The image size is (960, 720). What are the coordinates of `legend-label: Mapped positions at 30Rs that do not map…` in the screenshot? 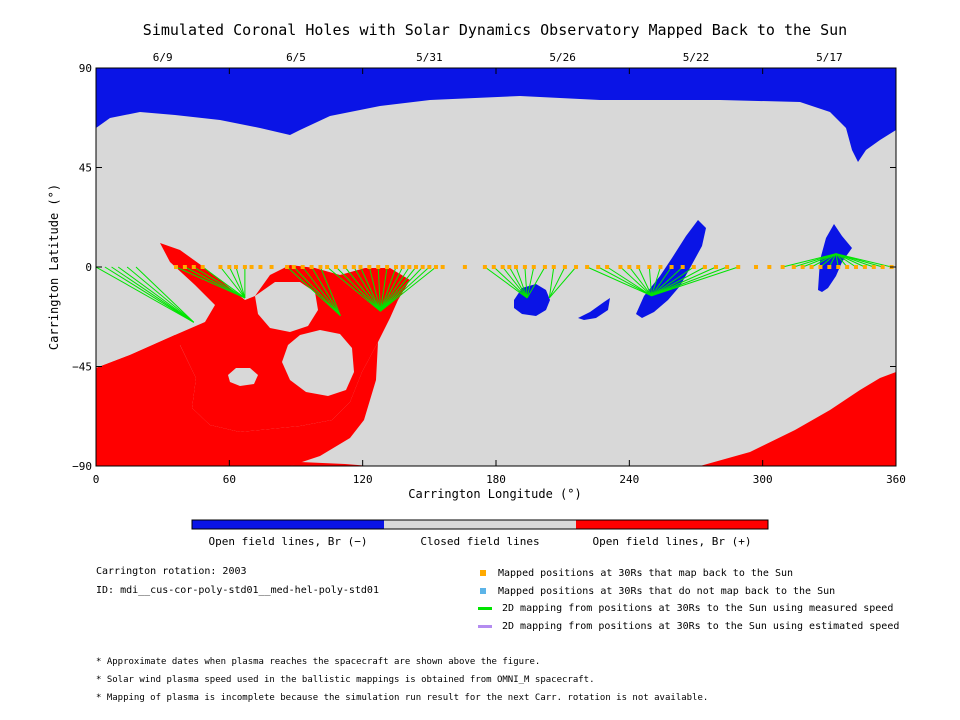 It's located at (667, 591).